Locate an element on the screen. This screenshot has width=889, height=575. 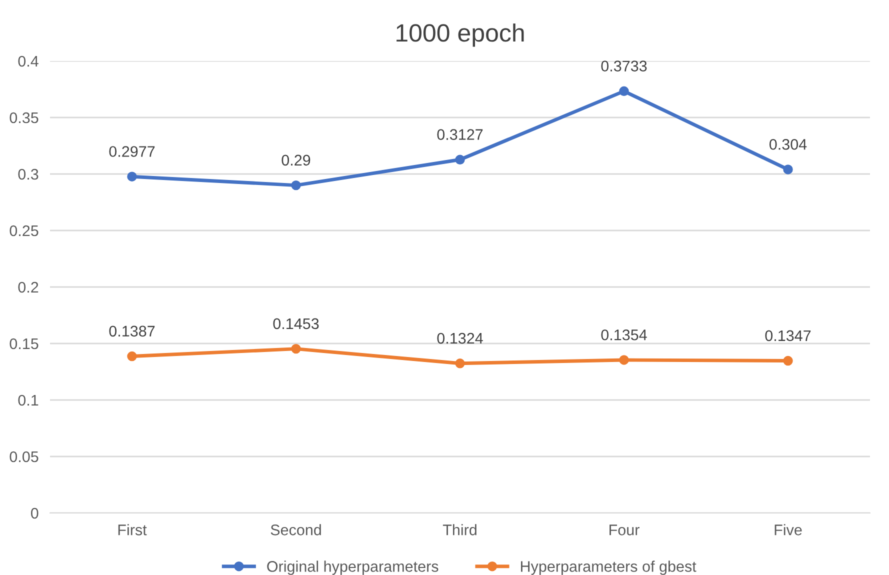
data-label: 0.3127 is located at coordinates (460, 134).